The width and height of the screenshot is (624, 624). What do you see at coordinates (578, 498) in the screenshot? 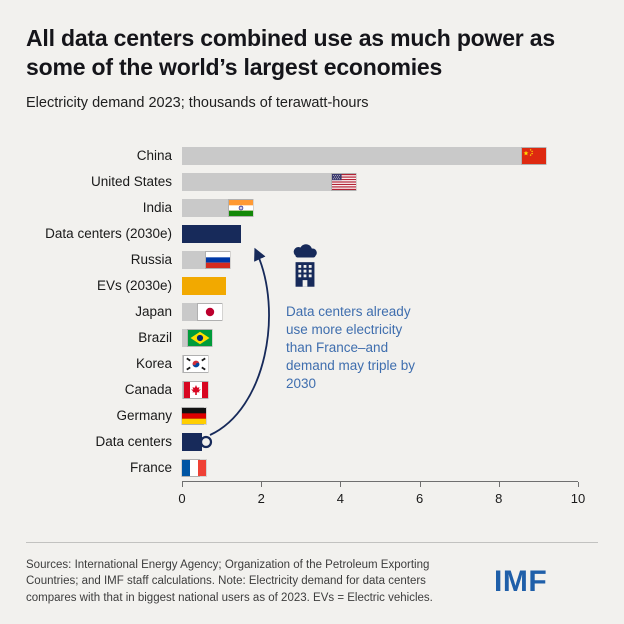
I see `x-tick-label: 10` at bounding box center [578, 498].